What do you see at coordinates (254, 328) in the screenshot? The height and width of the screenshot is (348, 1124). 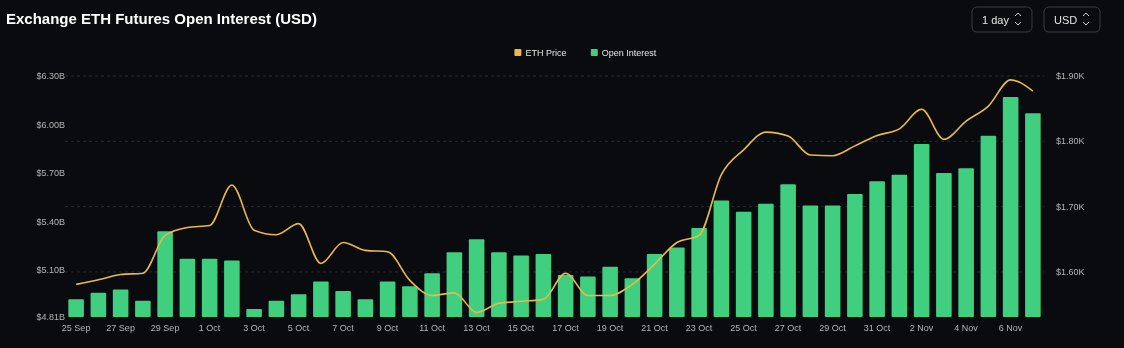 I see `x-tick-label: 3 Oct` at bounding box center [254, 328].